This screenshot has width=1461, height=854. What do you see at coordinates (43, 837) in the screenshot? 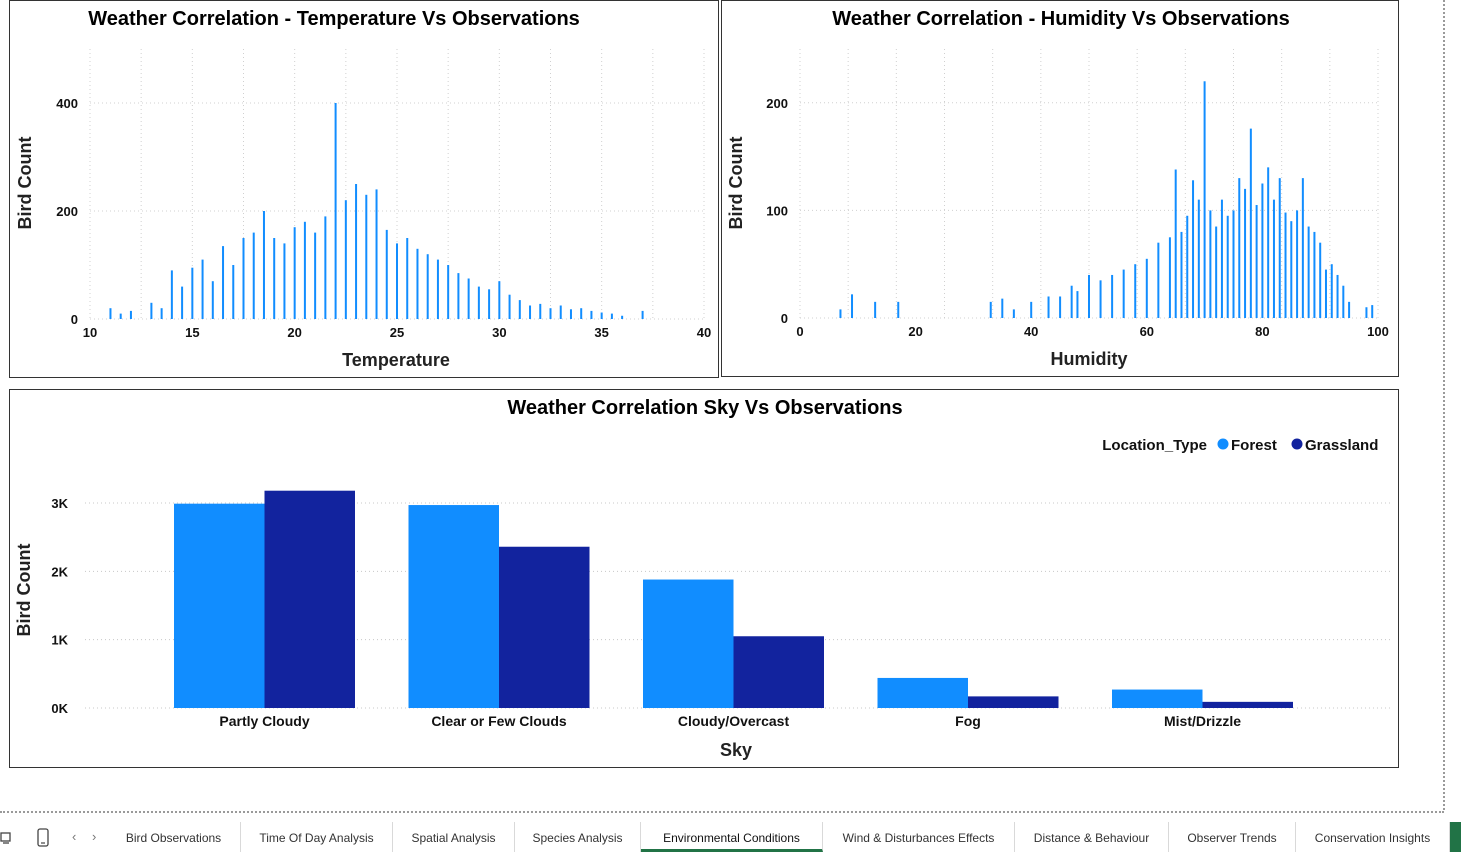
I see `phone-view-icon` at bounding box center [43, 837].